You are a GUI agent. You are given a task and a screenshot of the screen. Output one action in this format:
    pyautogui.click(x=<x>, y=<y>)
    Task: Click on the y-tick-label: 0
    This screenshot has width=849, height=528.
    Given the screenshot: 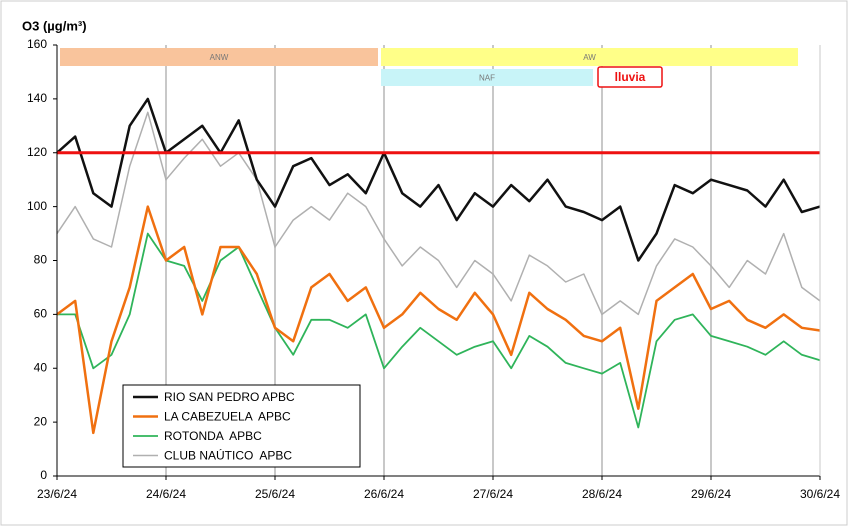 What is the action you would take?
    pyautogui.click(x=43, y=475)
    